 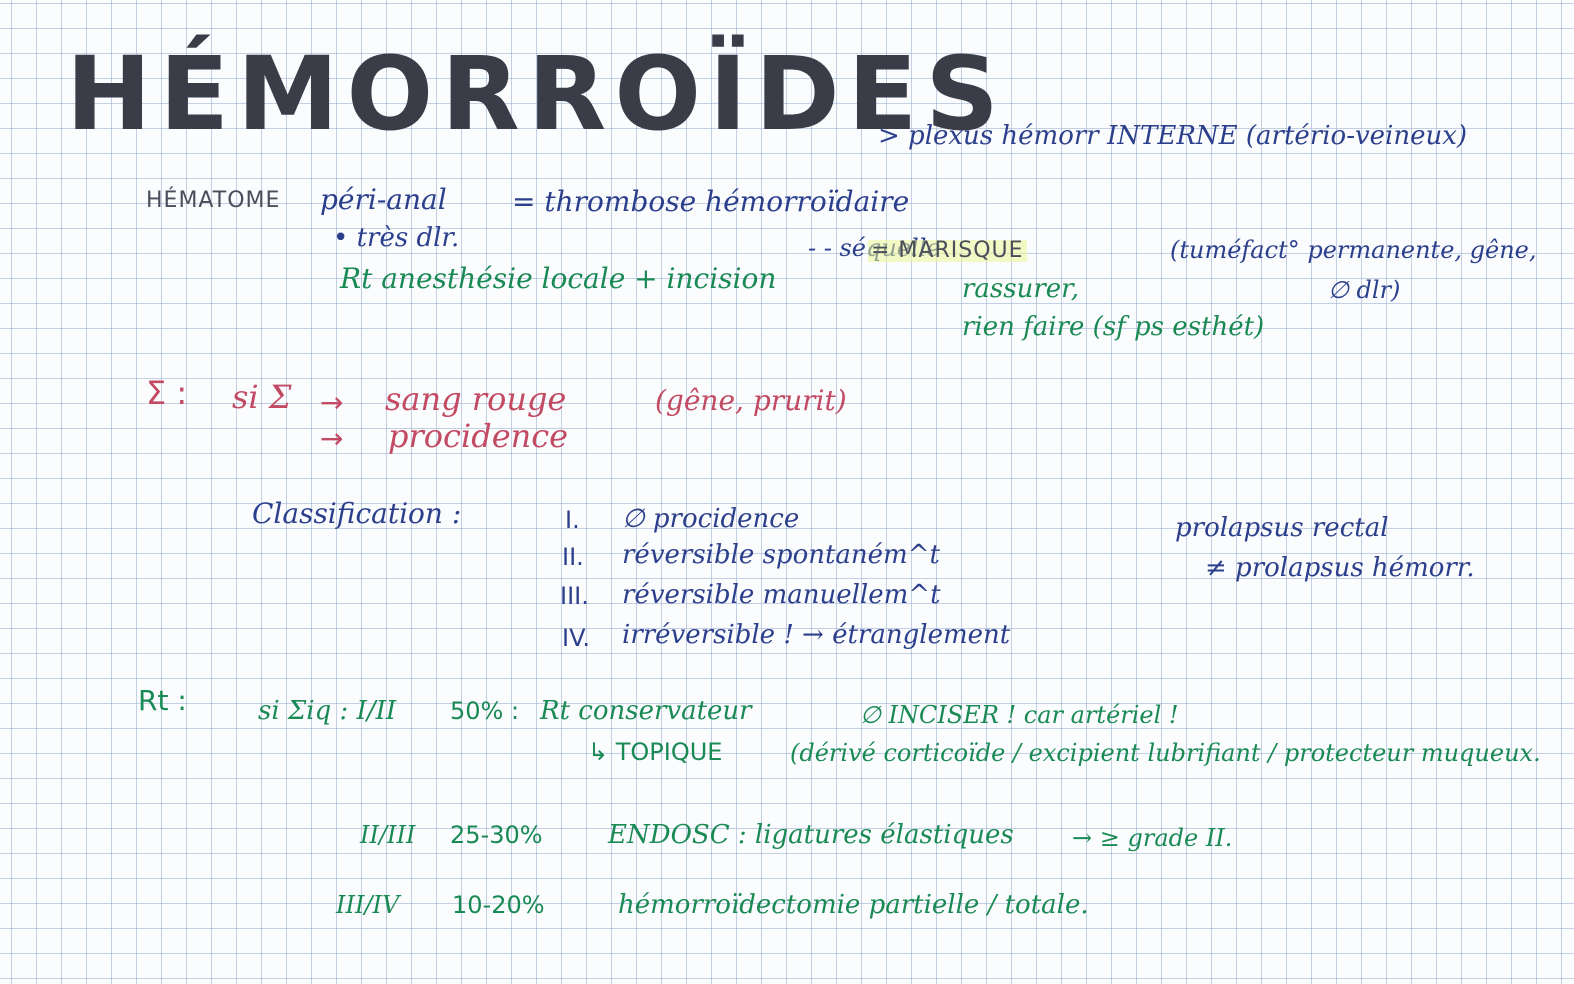 What do you see at coordinates (536, 94) in the screenshot?
I see `page-title: HÉMORROÏDES` at bounding box center [536, 94].